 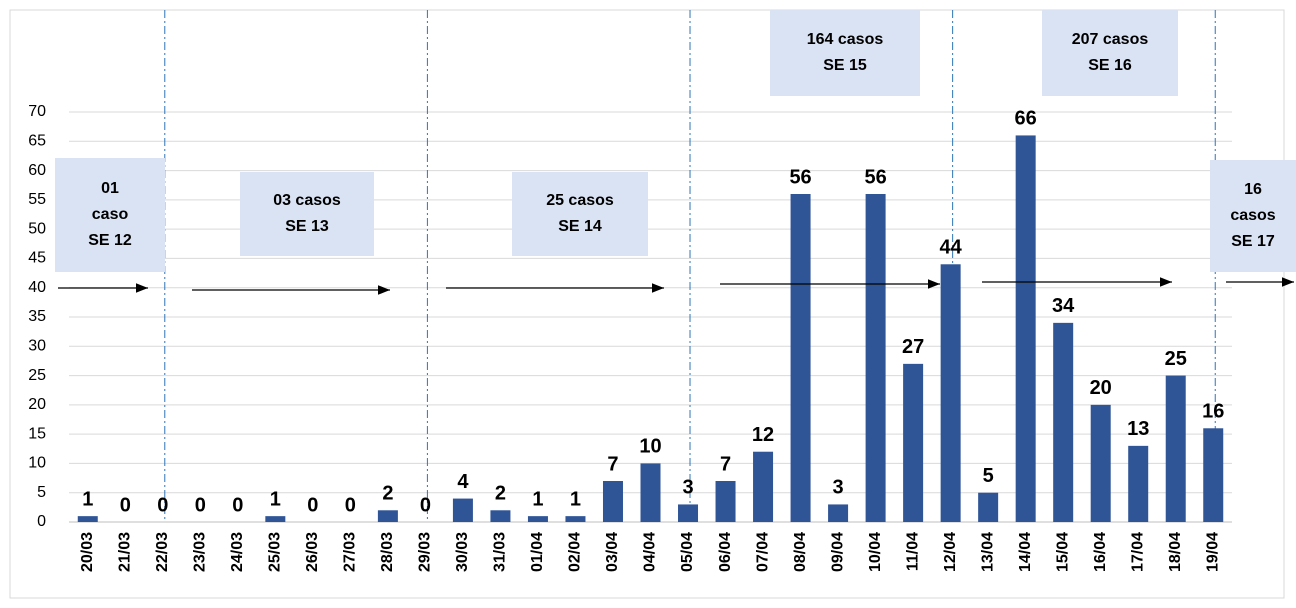 I want to click on y-tick-label: 10, so click(x=37, y=463).